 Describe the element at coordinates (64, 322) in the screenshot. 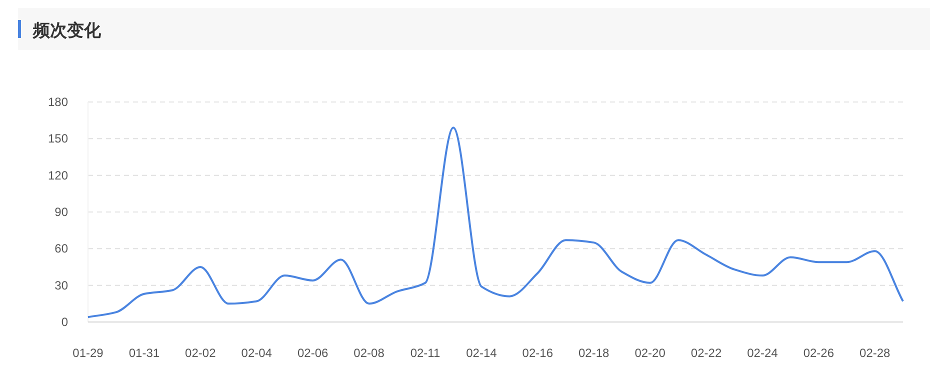

I see `y-tick-label: 0` at that location.